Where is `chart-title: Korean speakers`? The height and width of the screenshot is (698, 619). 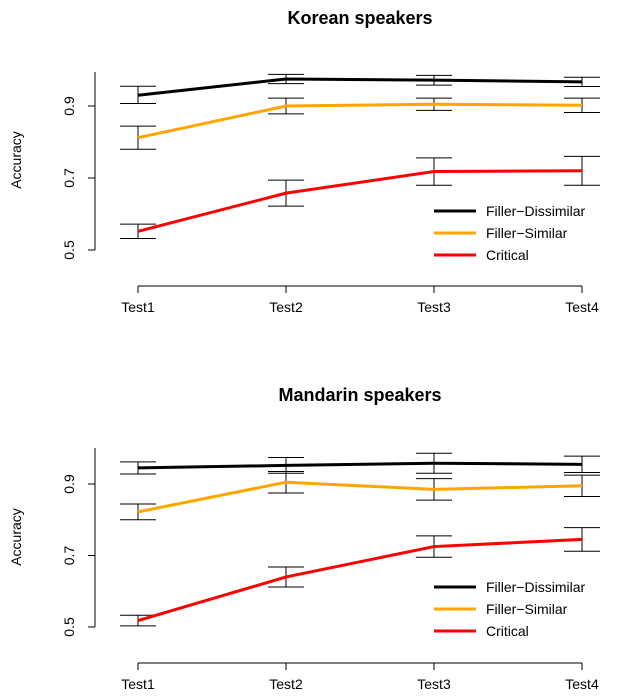
chart-title: Korean speakers is located at coordinates (359, 18).